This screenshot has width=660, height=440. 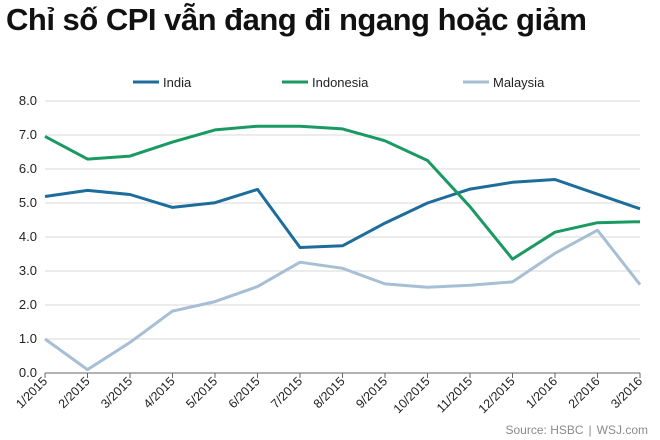 What do you see at coordinates (454, 394) in the screenshot?
I see `x-tick-label: 11/2015` at bounding box center [454, 394].